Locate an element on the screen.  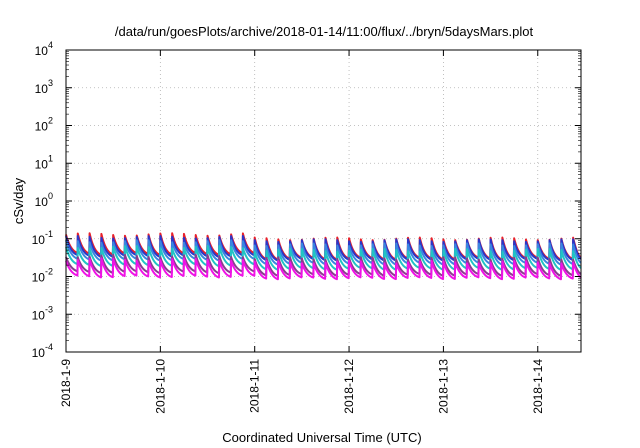
x-tick-label: 2018-1-9 is located at coordinates (66, 383).